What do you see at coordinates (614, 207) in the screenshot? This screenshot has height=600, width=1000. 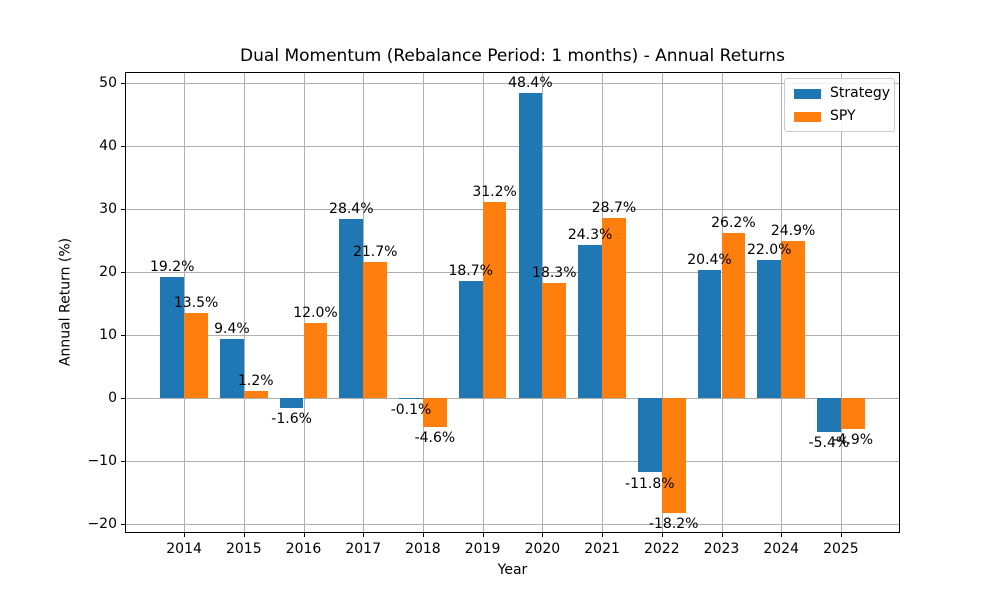 I see `bar-value-label-spy-2021: 28.7%` at bounding box center [614, 207].